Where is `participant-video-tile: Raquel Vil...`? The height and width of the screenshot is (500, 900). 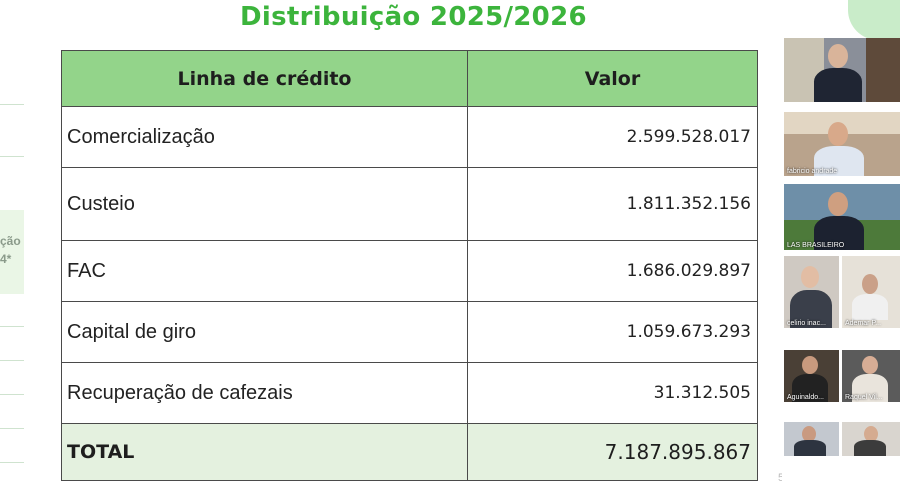 participant-video-tile: Raquel Vil... is located at coordinates (871, 376).